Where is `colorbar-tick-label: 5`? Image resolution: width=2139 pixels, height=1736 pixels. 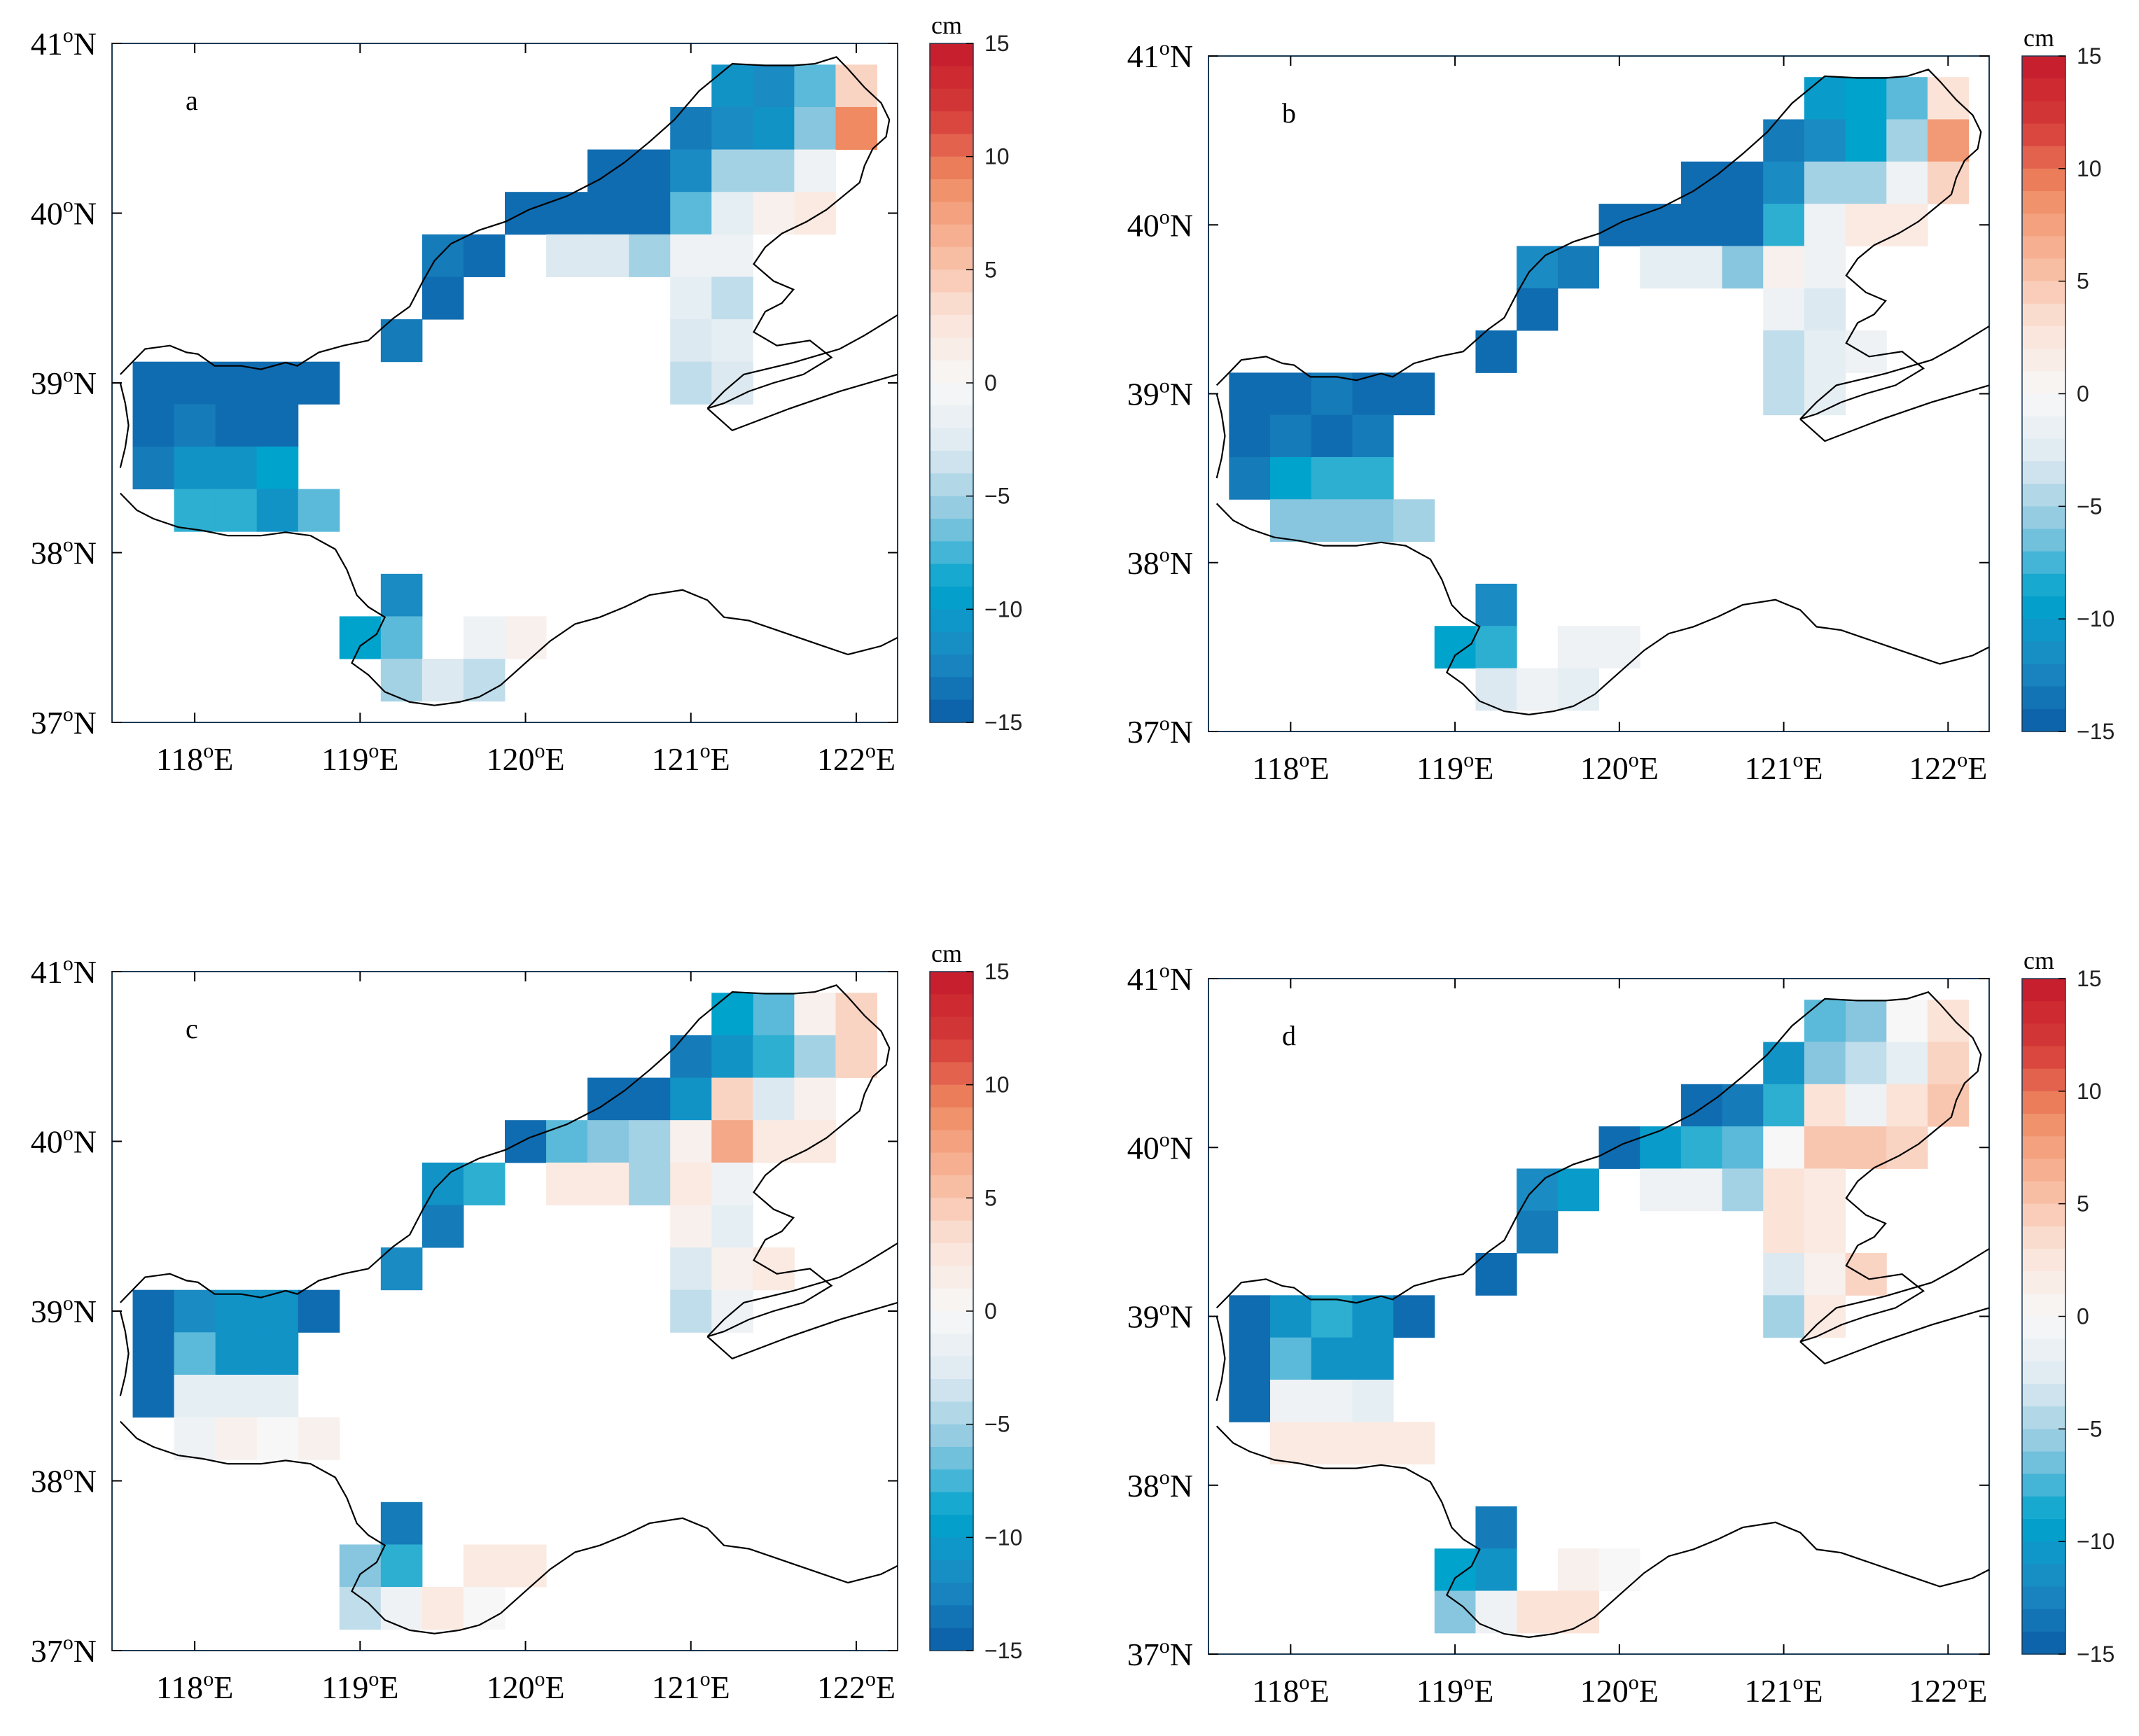 colorbar-tick-label: 5 is located at coordinates (2083, 1204).